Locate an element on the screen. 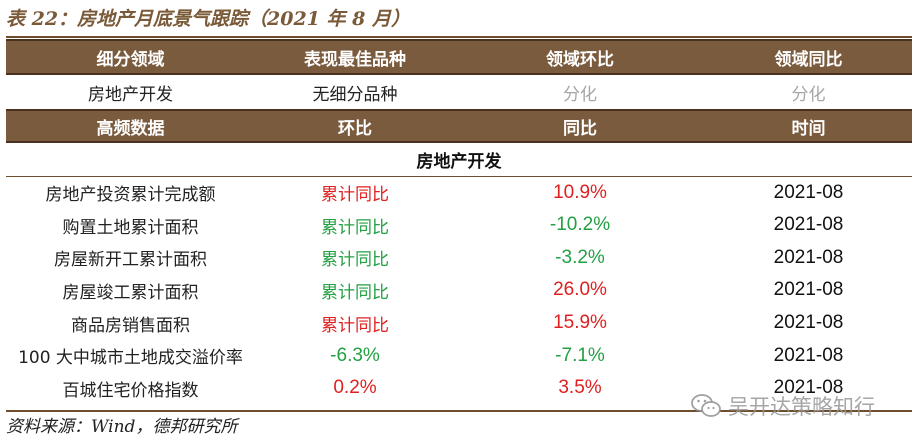 The width and height of the screenshot is (920, 446). yoy-value: 26.0% is located at coordinates (580, 290).